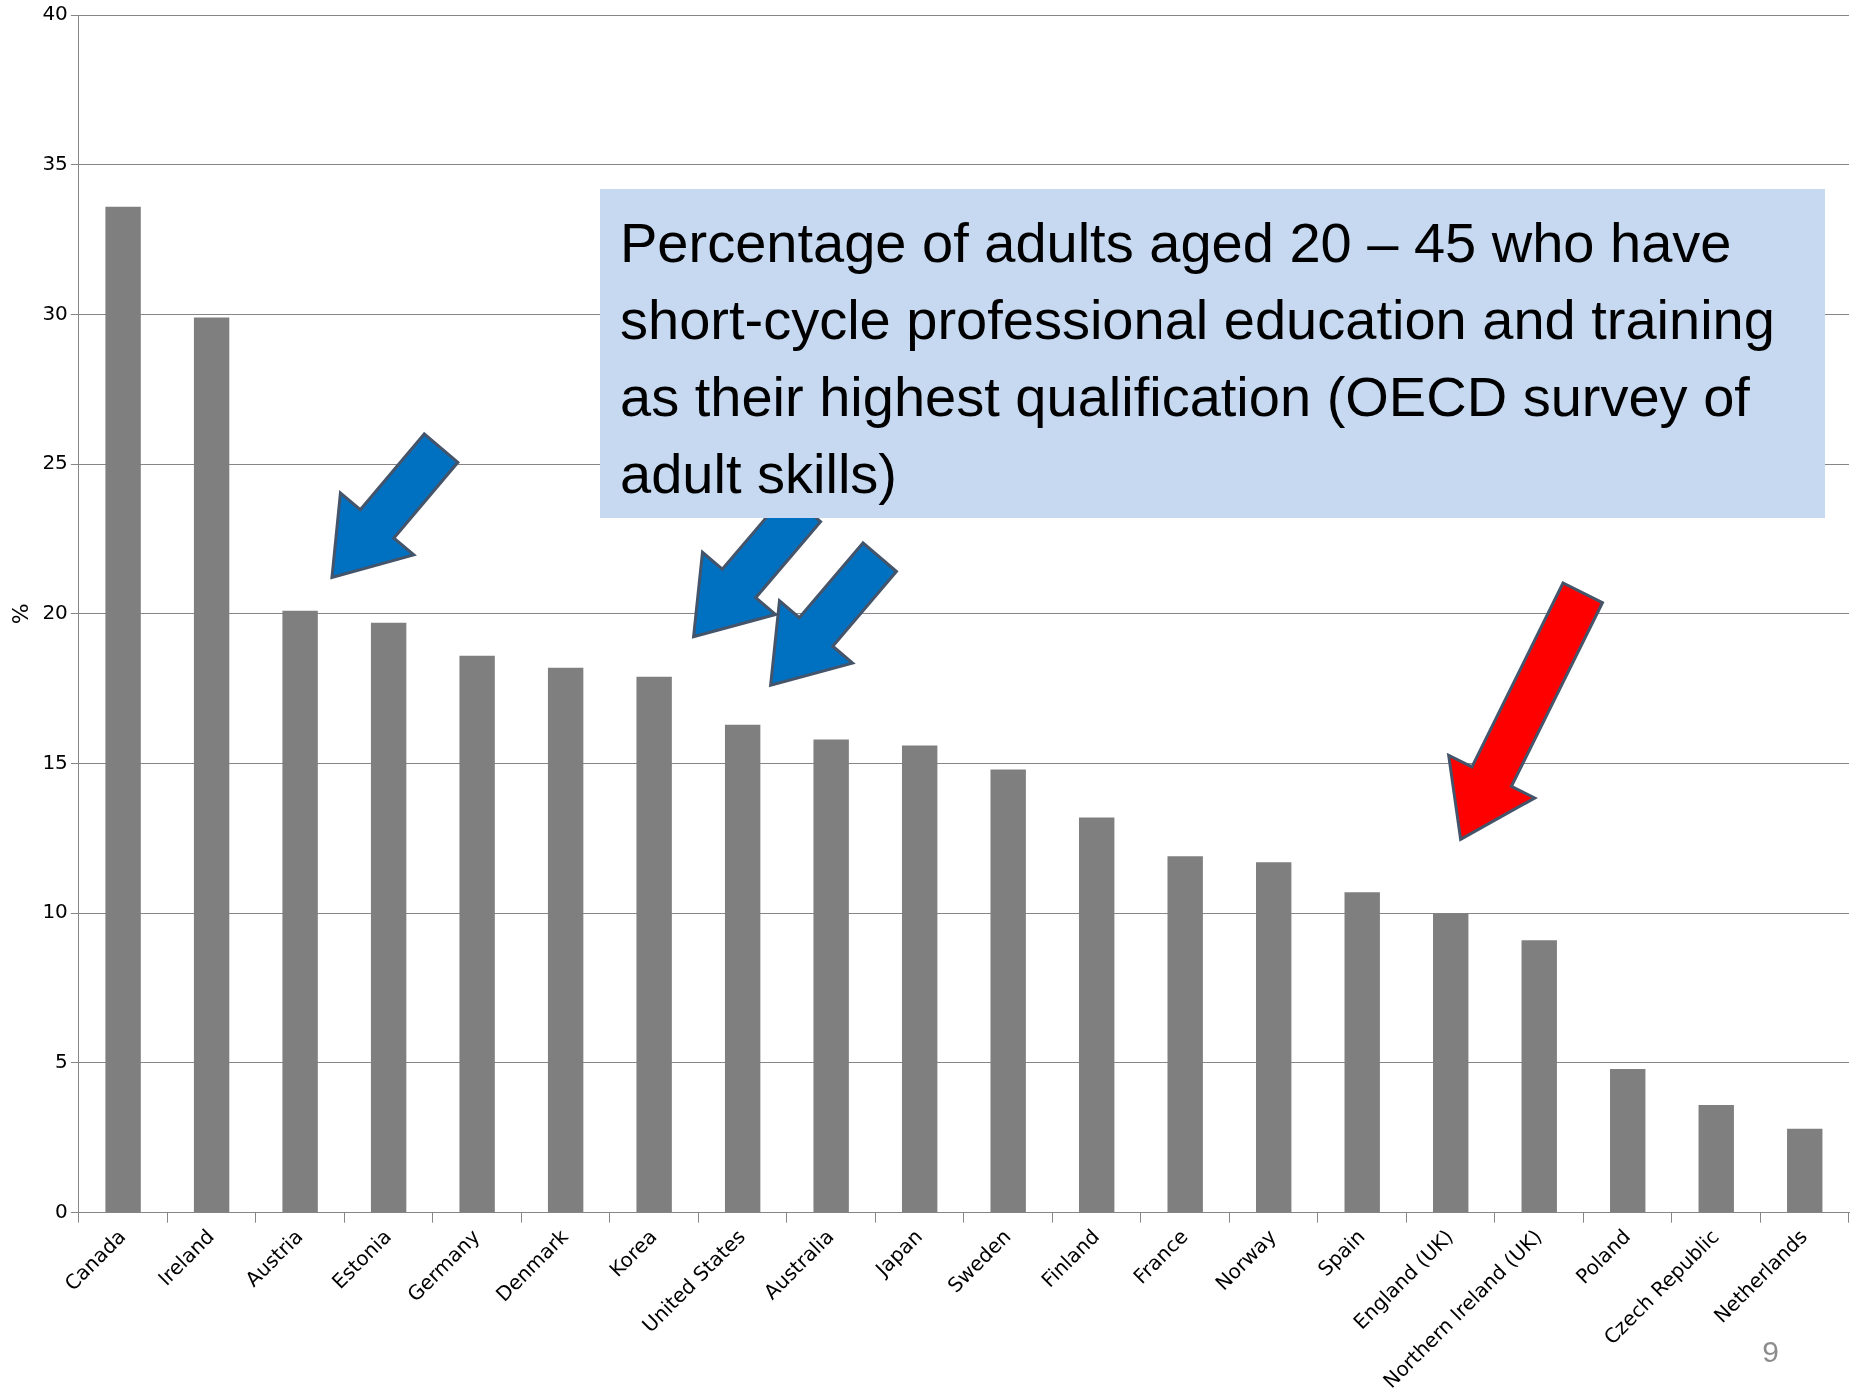 Image resolution: width=1859 pixels, height=1397 pixels. I want to click on y-tick-label: 5, so click(61, 1061).